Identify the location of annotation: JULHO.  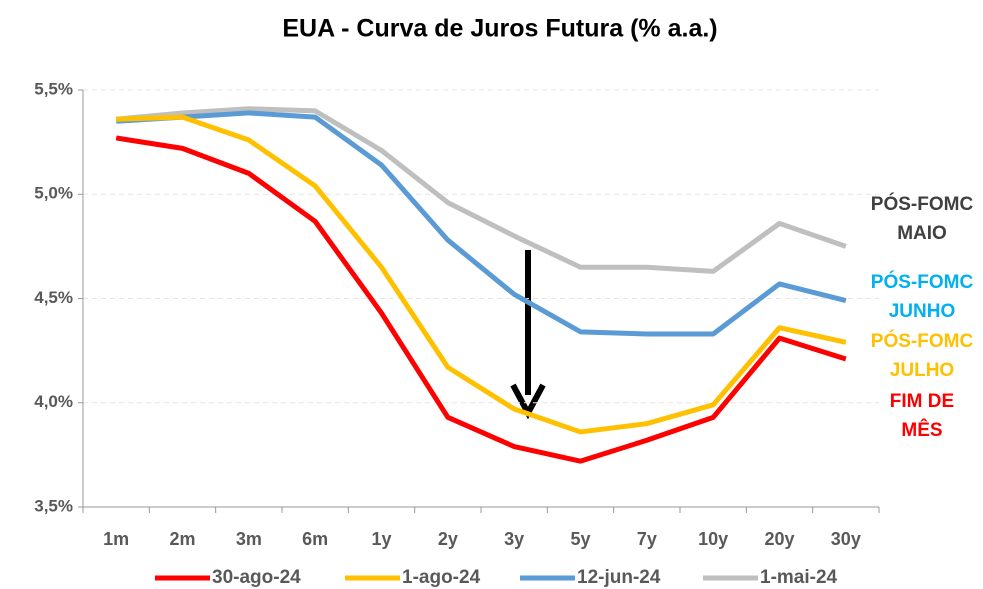
(922, 370).